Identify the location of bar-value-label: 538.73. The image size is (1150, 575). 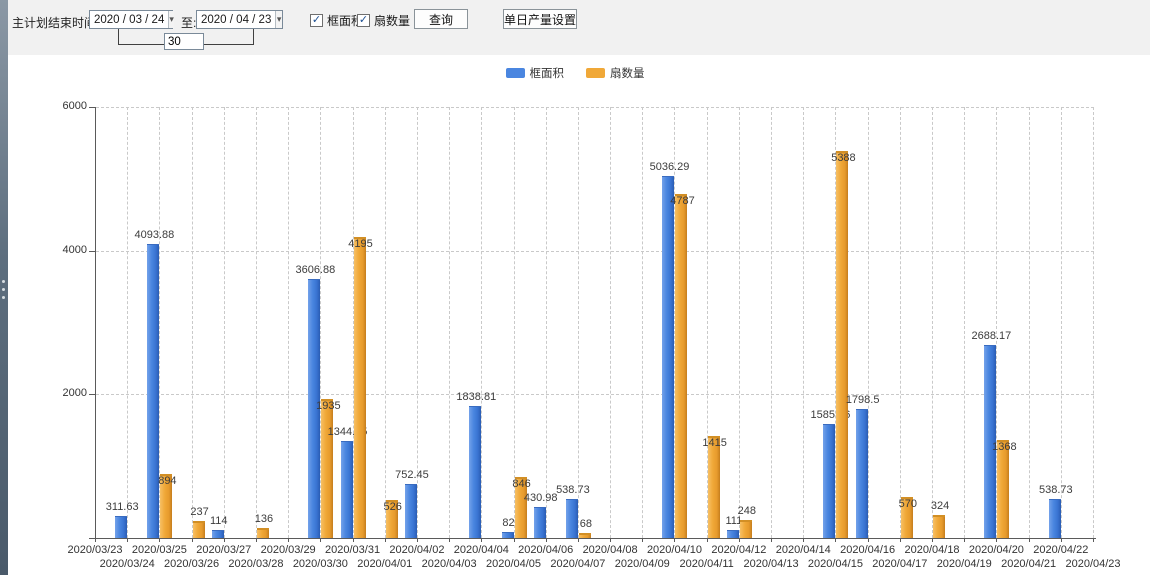
(1055, 490).